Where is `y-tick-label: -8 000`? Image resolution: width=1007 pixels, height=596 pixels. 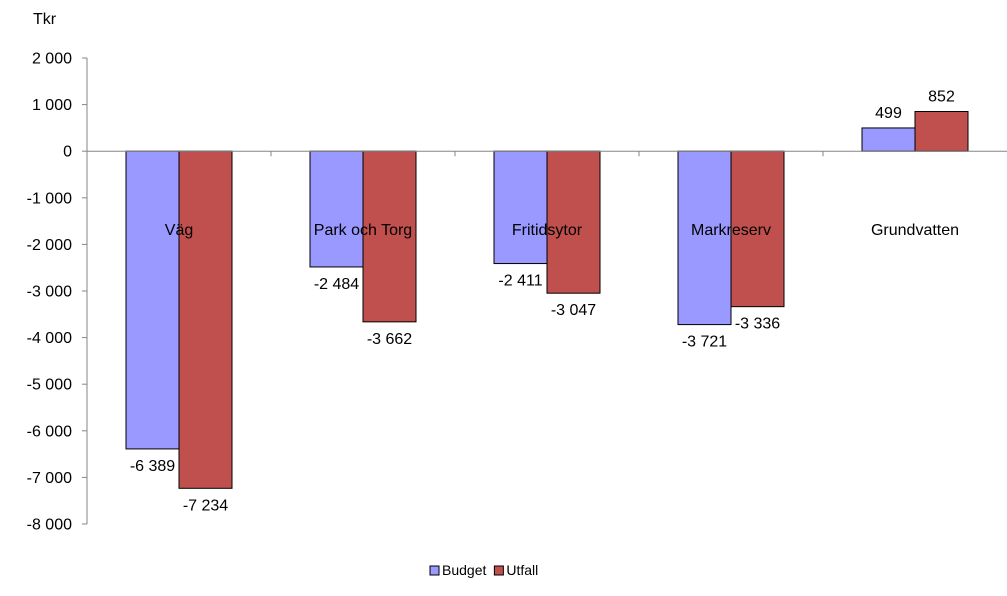 y-tick-label: -8 000 is located at coordinates (49, 525).